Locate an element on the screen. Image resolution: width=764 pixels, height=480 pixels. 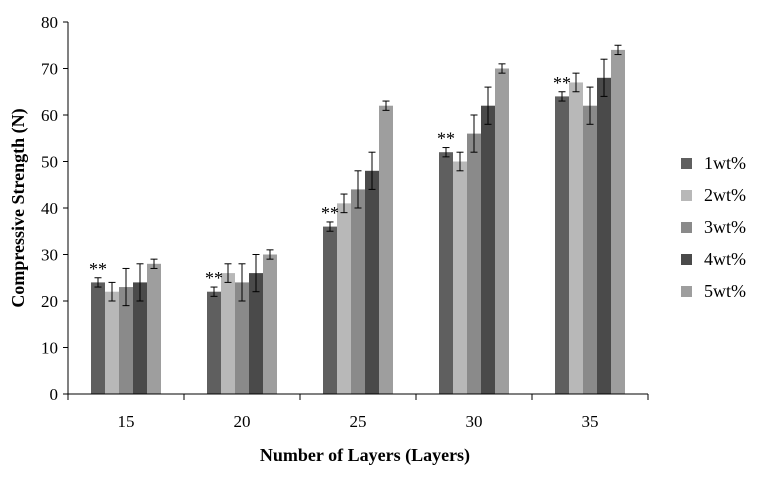
legend-label: 1wt% is located at coordinates (725, 163).